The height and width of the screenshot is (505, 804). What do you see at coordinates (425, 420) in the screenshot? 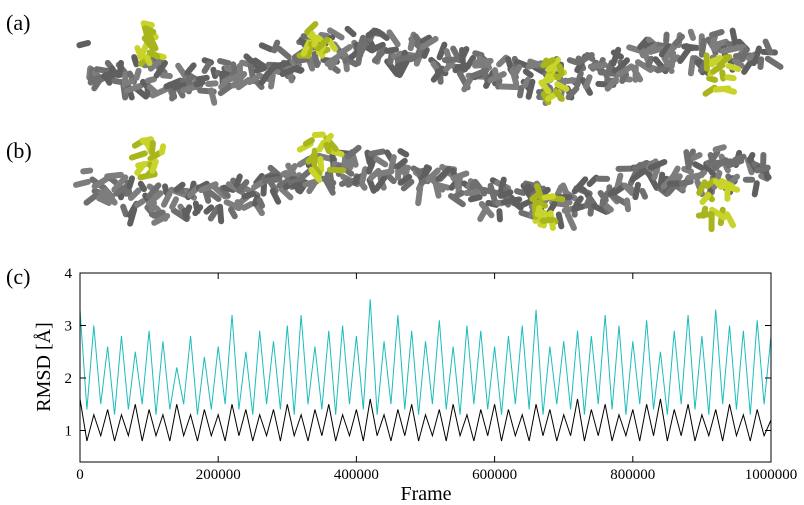
I see `series-line` at bounding box center [425, 420].